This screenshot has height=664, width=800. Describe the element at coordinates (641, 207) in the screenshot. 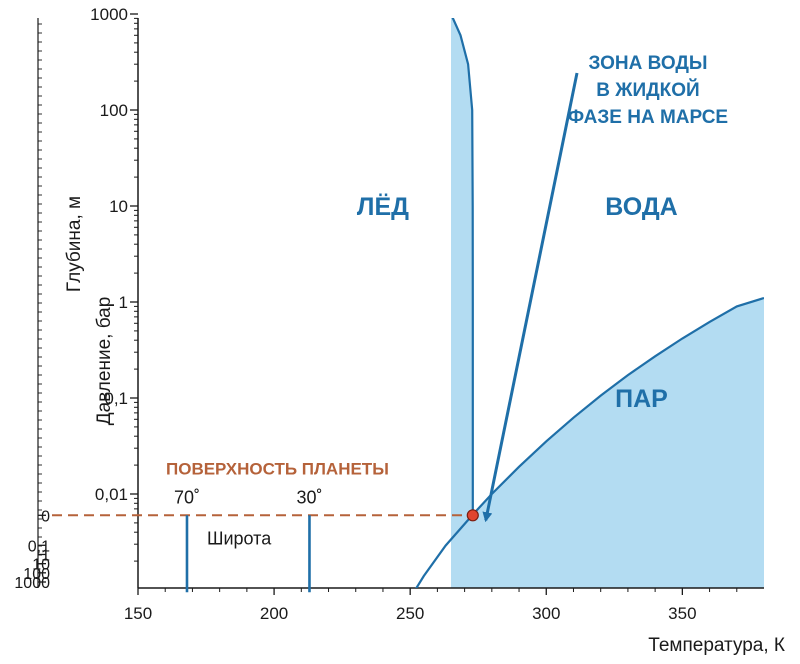

I see `water-region-label: ВОДА` at that location.